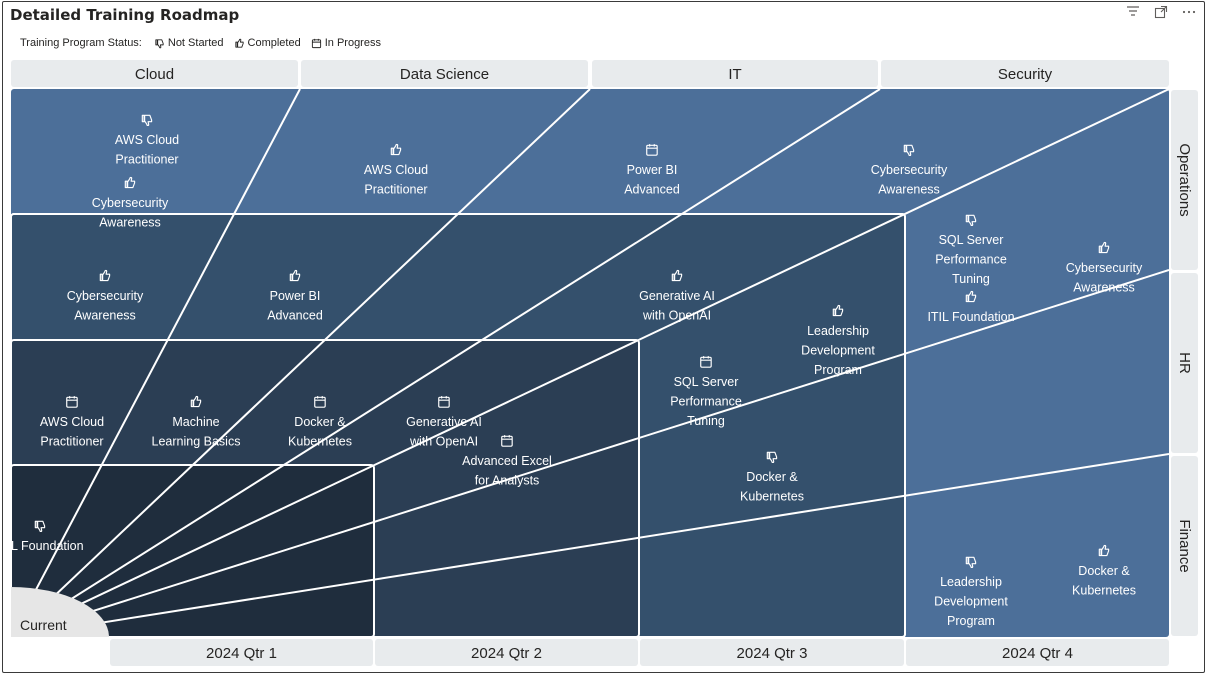  I want to click on row-header-hr, so click(1184, 363).